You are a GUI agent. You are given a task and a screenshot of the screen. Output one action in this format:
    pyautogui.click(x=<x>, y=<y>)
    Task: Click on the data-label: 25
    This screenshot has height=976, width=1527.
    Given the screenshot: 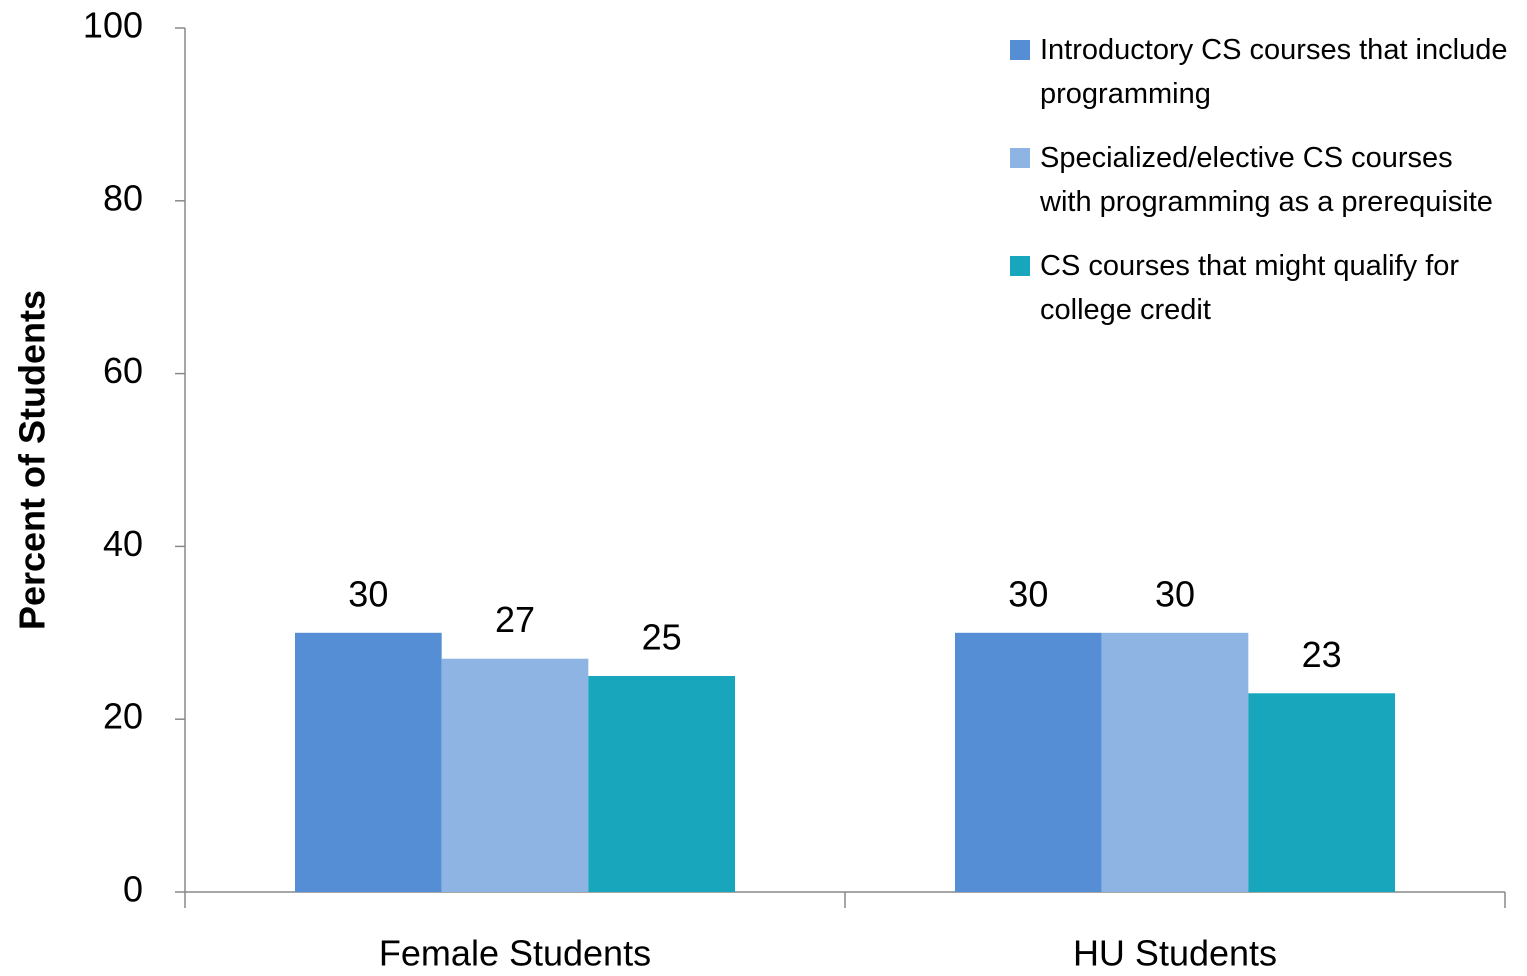 What is the action you would take?
    pyautogui.click(x=662, y=637)
    